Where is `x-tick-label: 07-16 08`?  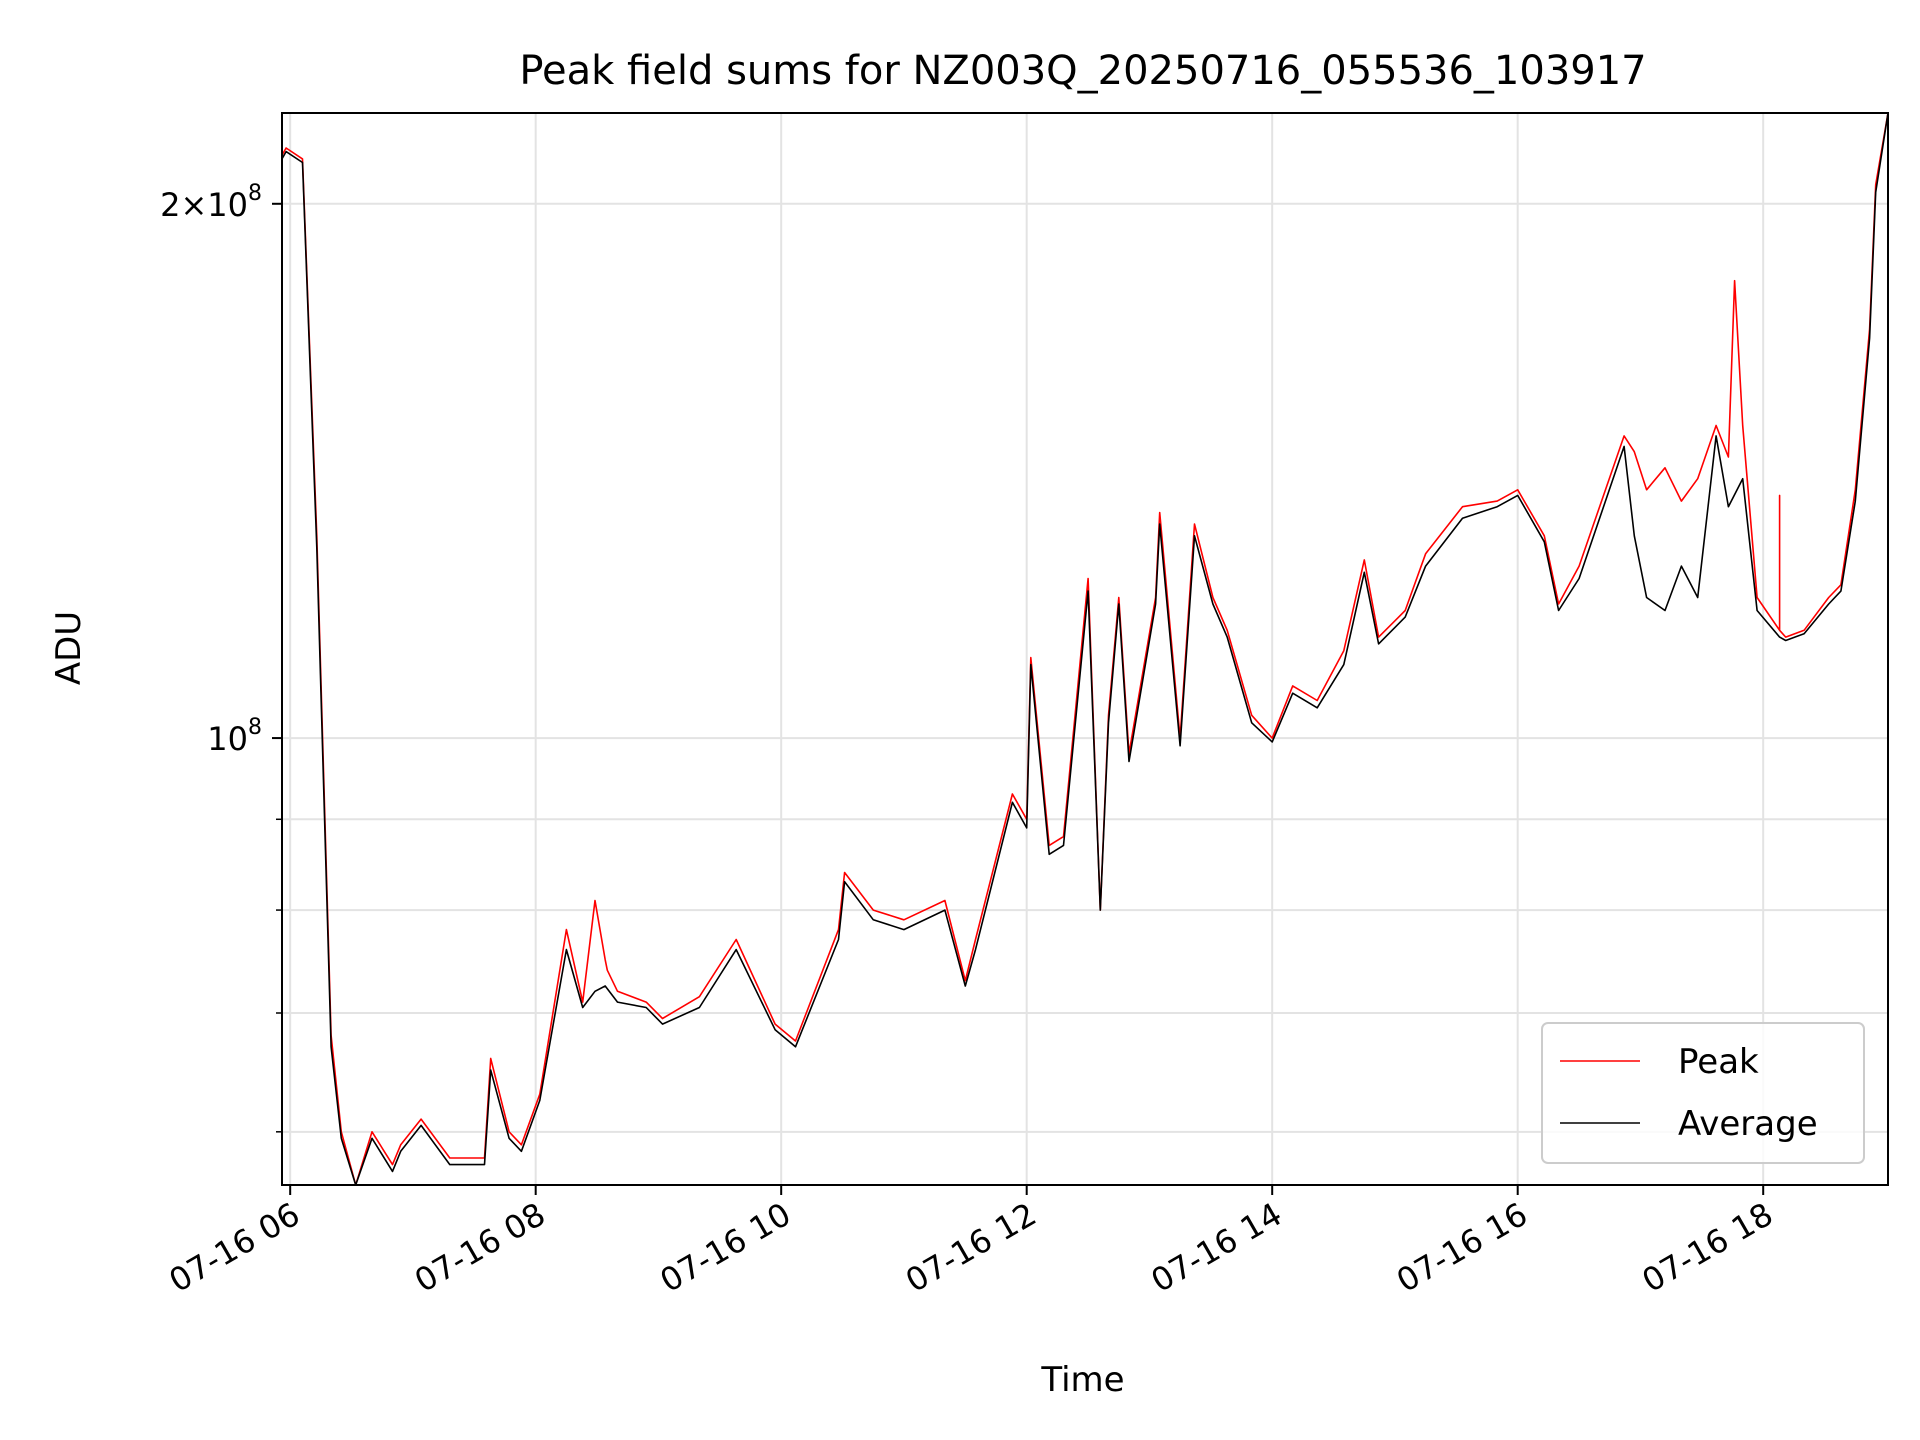
x-tick-label: 07-16 08 is located at coordinates (480, 1247).